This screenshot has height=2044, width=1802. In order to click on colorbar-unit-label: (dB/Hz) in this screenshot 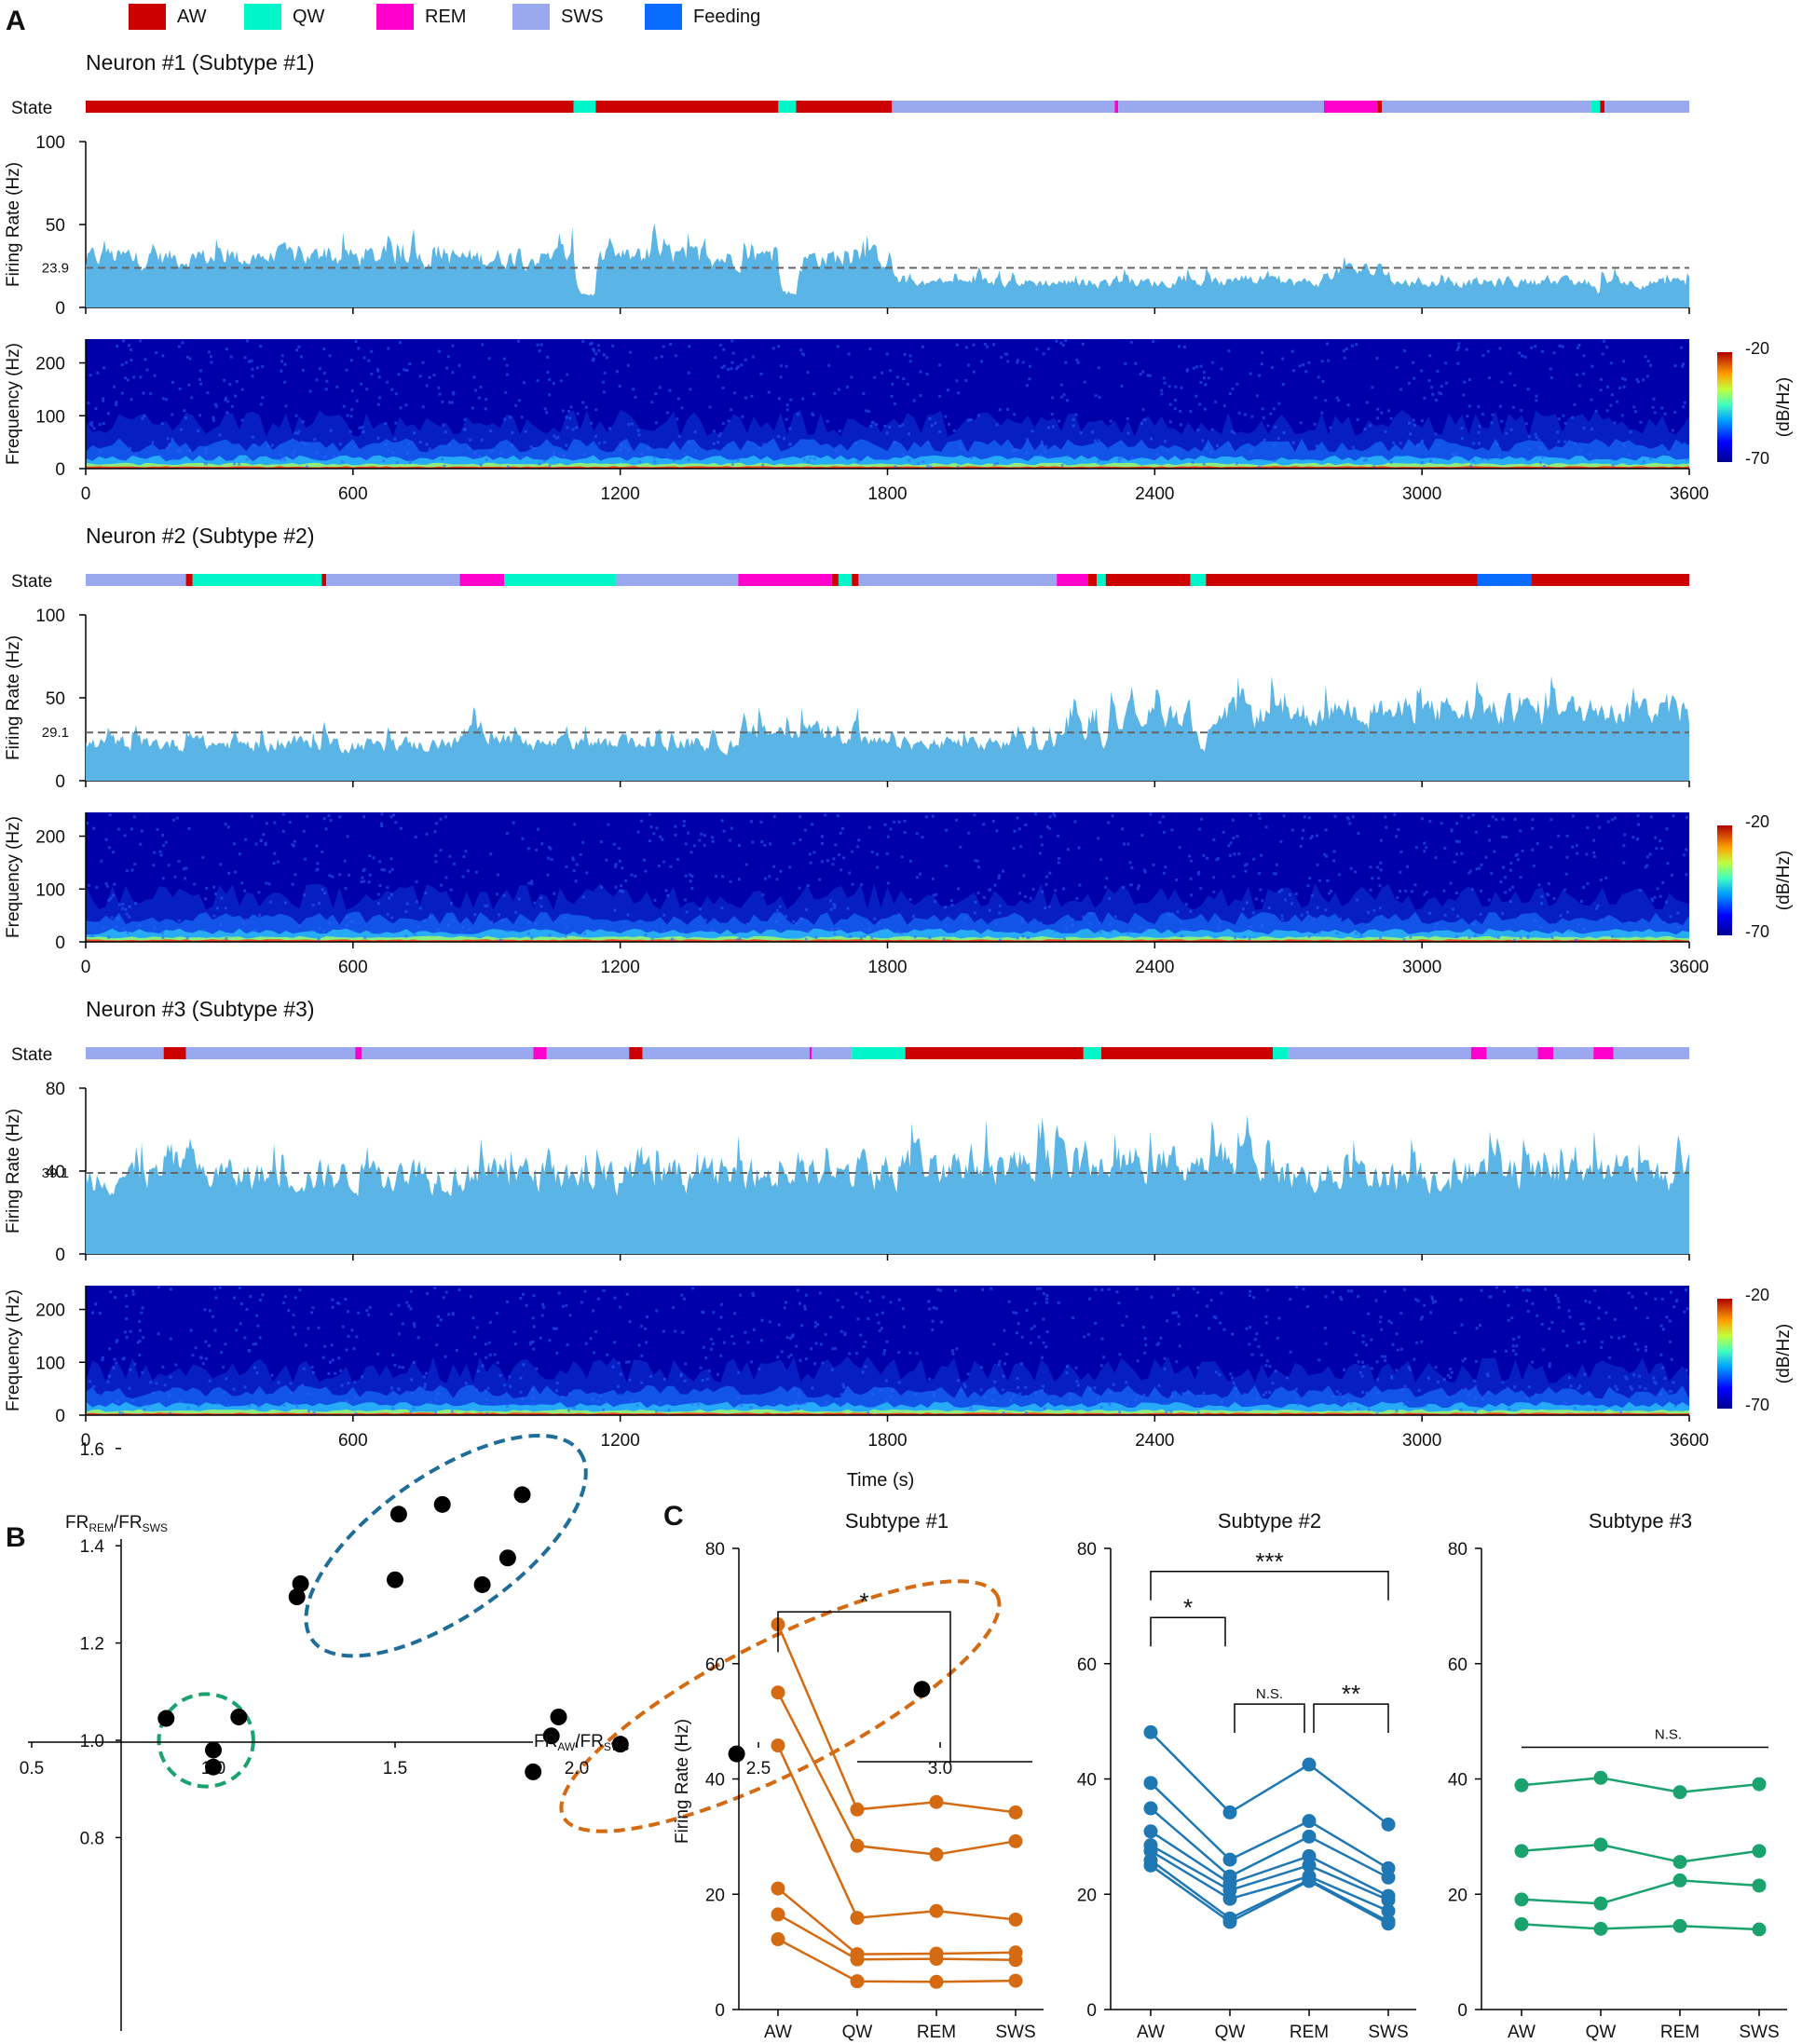, I will do `click(1784, 407)`.